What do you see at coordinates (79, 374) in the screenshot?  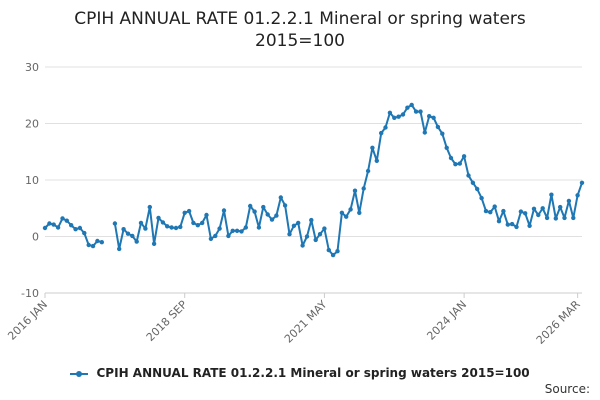 I see `legend-marker-icon` at bounding box center [79, 374].